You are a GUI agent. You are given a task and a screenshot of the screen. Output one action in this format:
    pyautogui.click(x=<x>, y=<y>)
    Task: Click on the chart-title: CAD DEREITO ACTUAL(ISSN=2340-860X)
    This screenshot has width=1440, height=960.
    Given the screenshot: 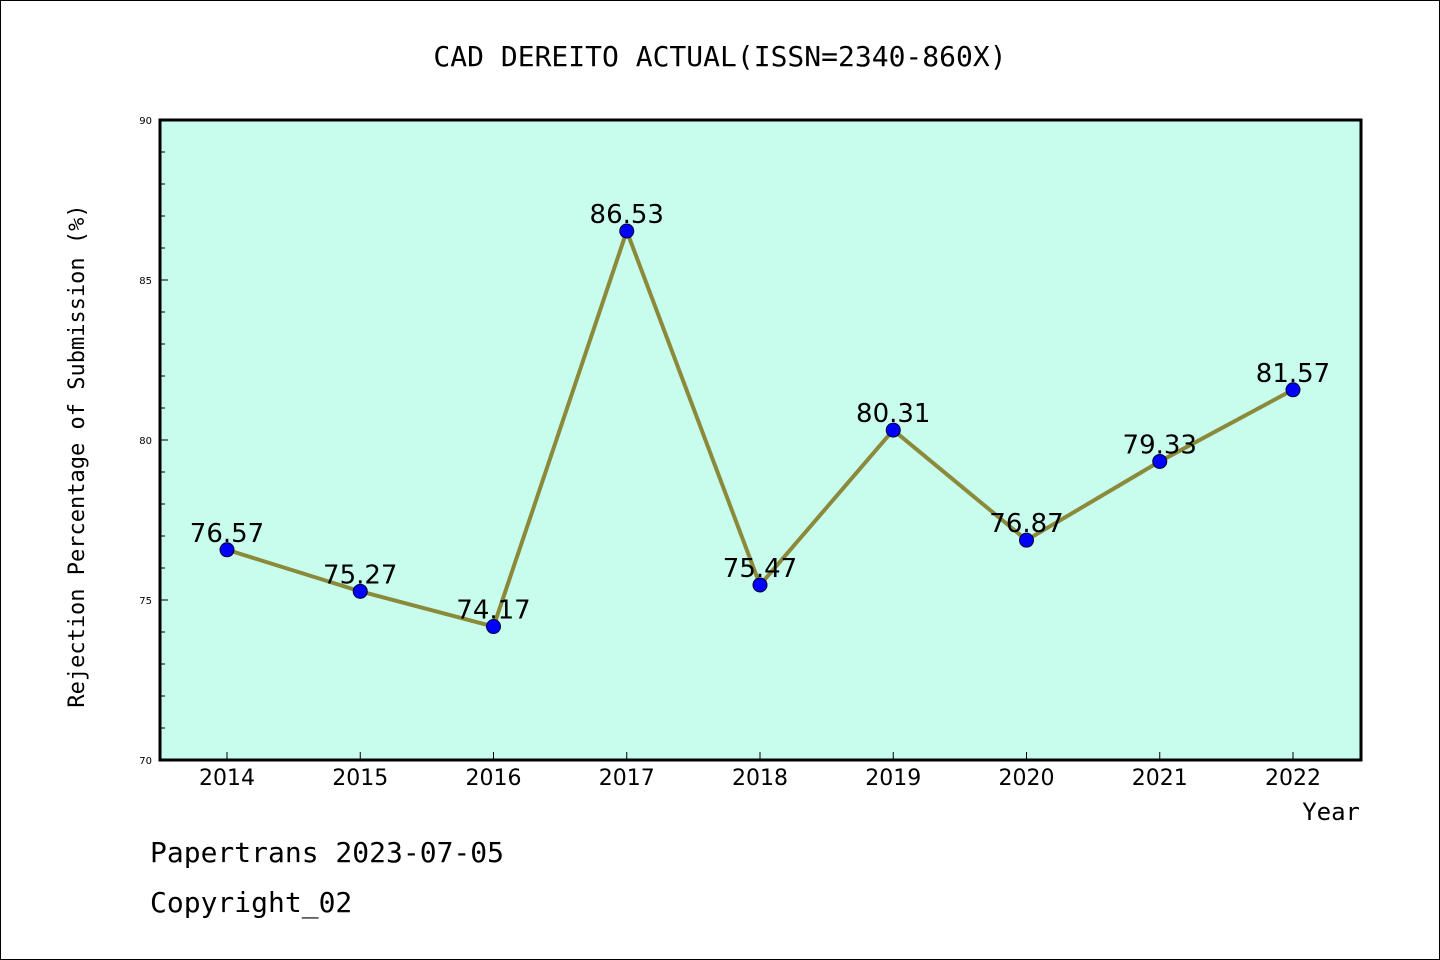 What is the action you would take?
    pyautogui.click(x=719, y=56)
    